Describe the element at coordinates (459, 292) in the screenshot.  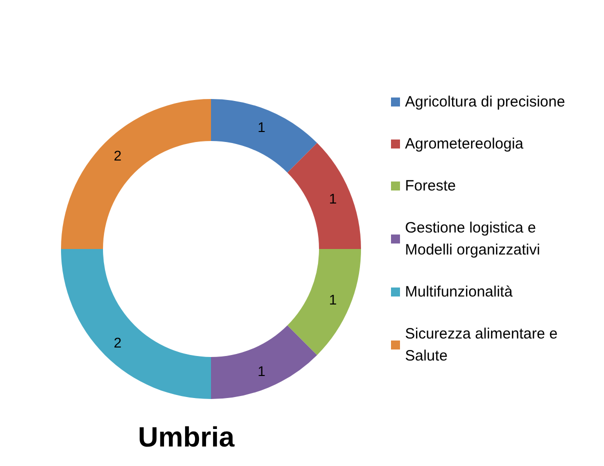
I see `legend-label: Multifunzionalità` at that location.